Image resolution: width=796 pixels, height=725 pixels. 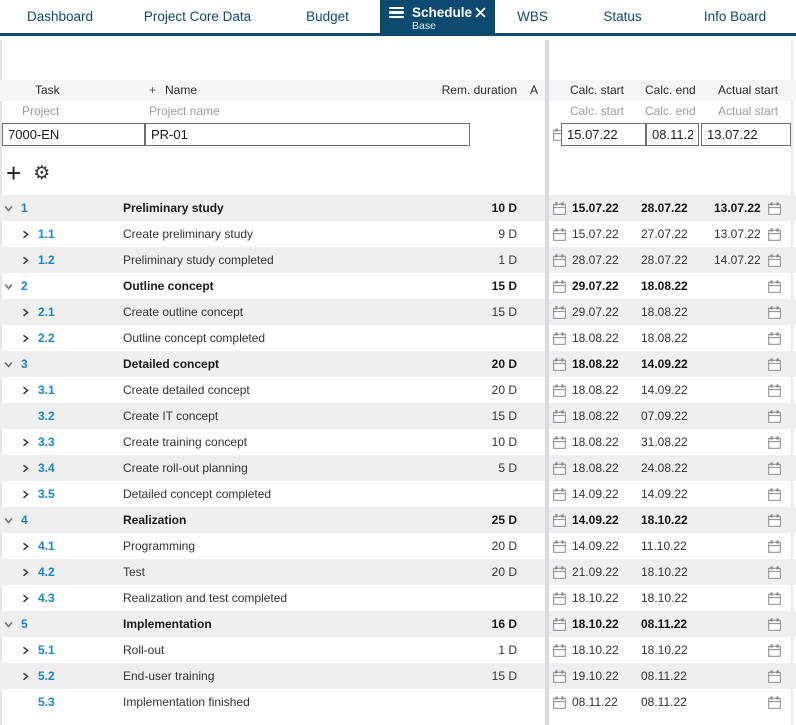 I want to click on task-row: 5.1 Roll-out 1 D, so click(x=272, y=650).